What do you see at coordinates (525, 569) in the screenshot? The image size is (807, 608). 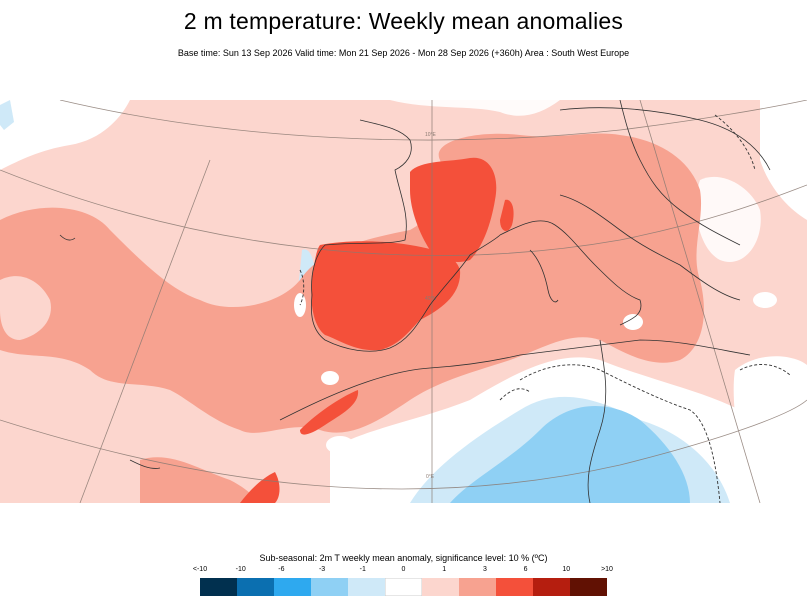 I see `legend-tick-label: 6` at bounding box center [525, 569].